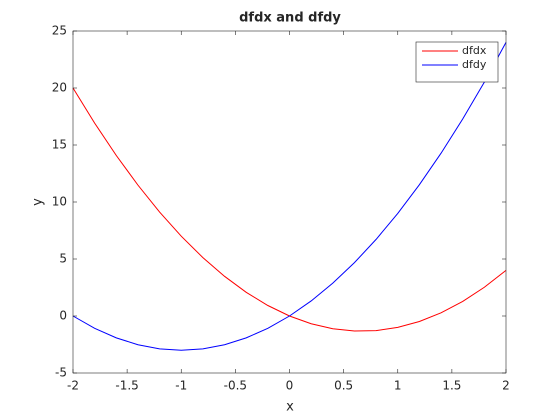  I want to click on y-tick-label: 25, so click(59, 31).